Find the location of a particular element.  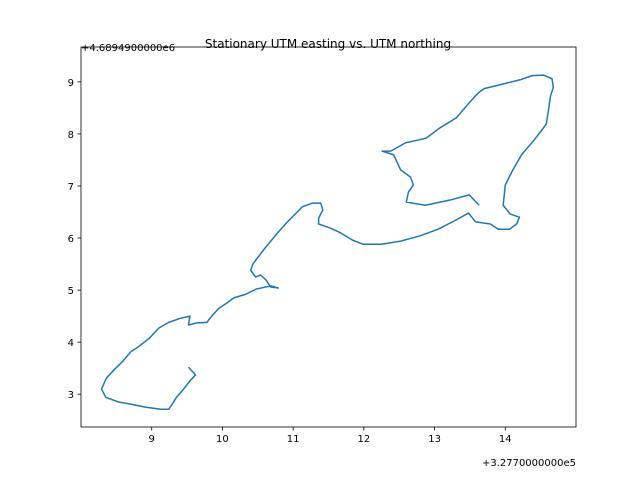

chart-title: Stationary UTM easting vs. UTM northing is located at coordinates (328, 44).